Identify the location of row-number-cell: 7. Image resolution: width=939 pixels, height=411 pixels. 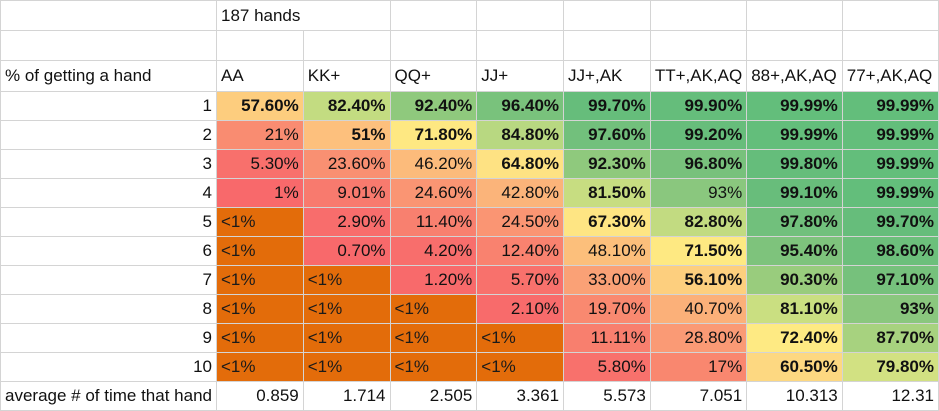
(108, 280).